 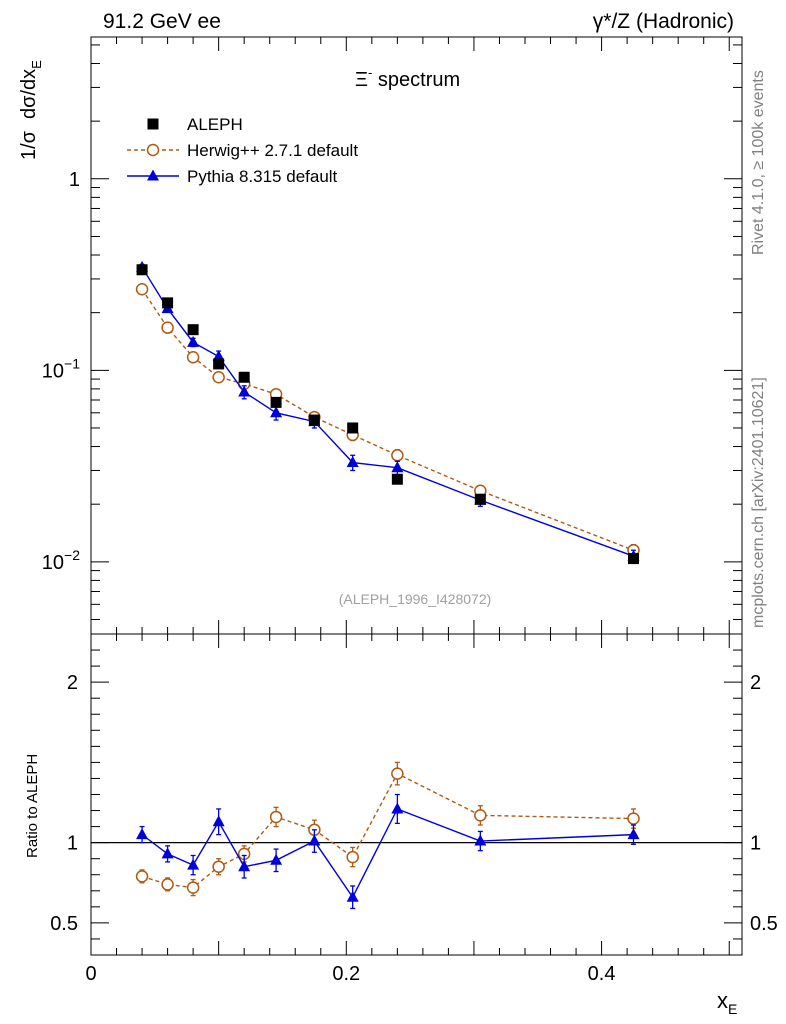 I want to click on x-tick-label: 0.2, so click(x=346, y=974).